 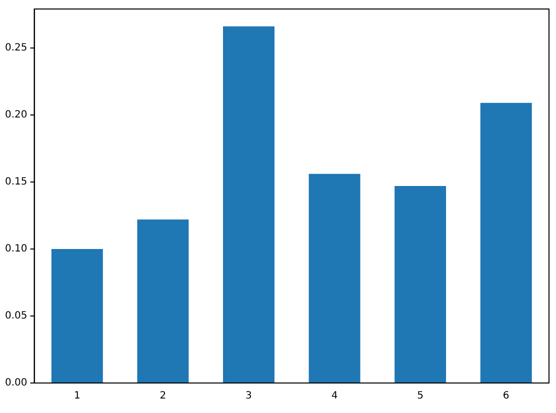 What do you see at coordinates (16, 249) in the screenshot?
I see `y-tick-label: 0.10` at bounding box center [16, 249].